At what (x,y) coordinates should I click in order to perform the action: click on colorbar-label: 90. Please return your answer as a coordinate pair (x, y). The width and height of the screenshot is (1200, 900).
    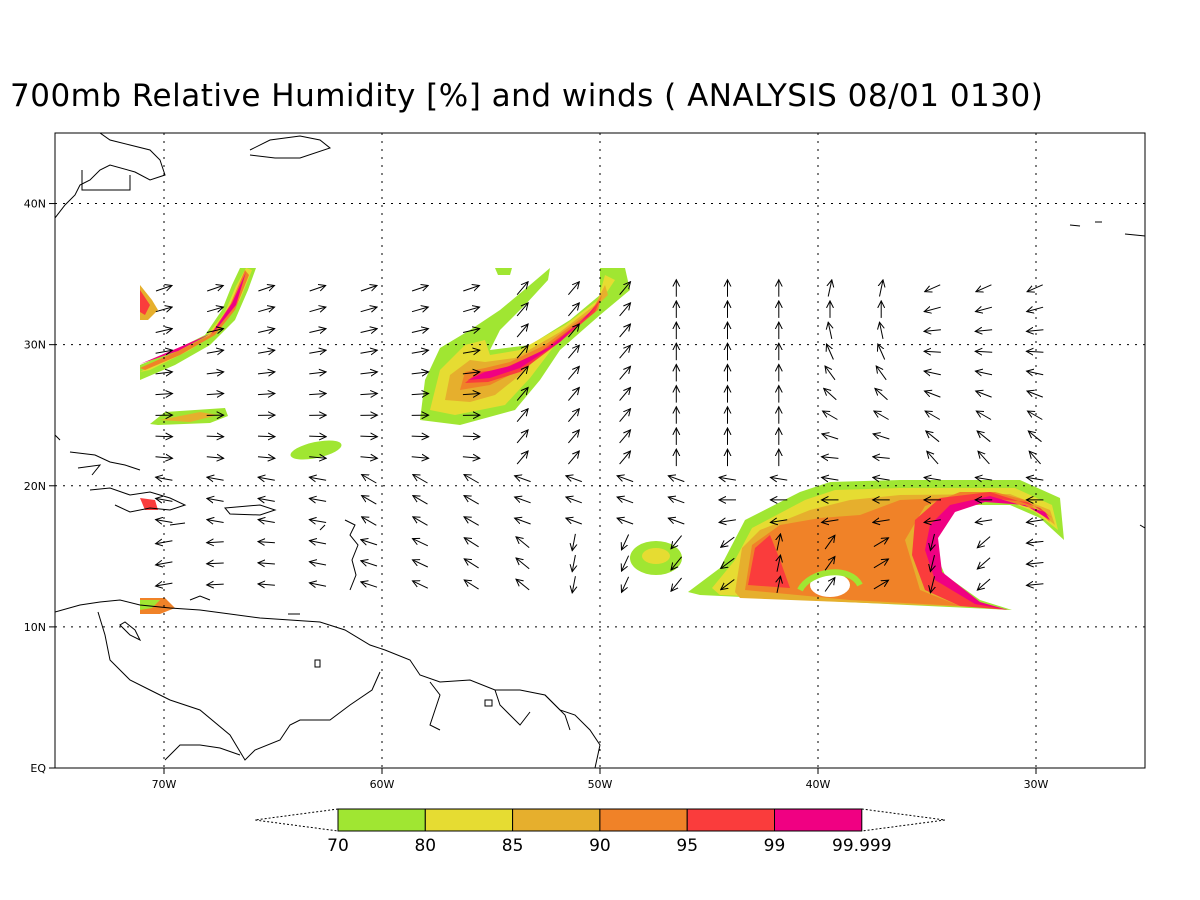
    Looking at the image, I should click on (600, 846).